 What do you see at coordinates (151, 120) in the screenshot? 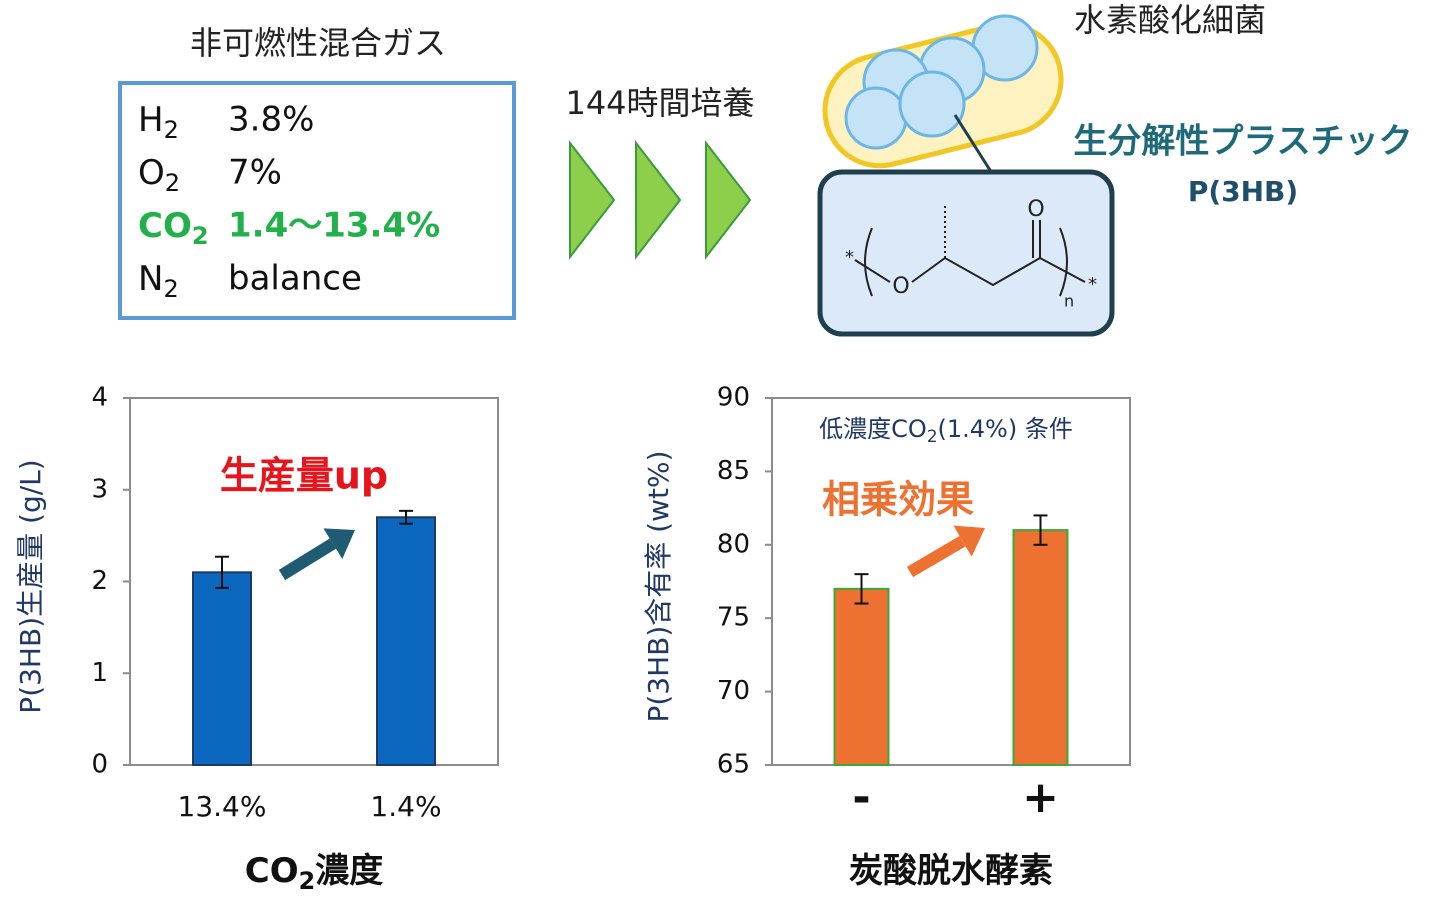
I see `formula-element: H` at bounding box center [151, 120].